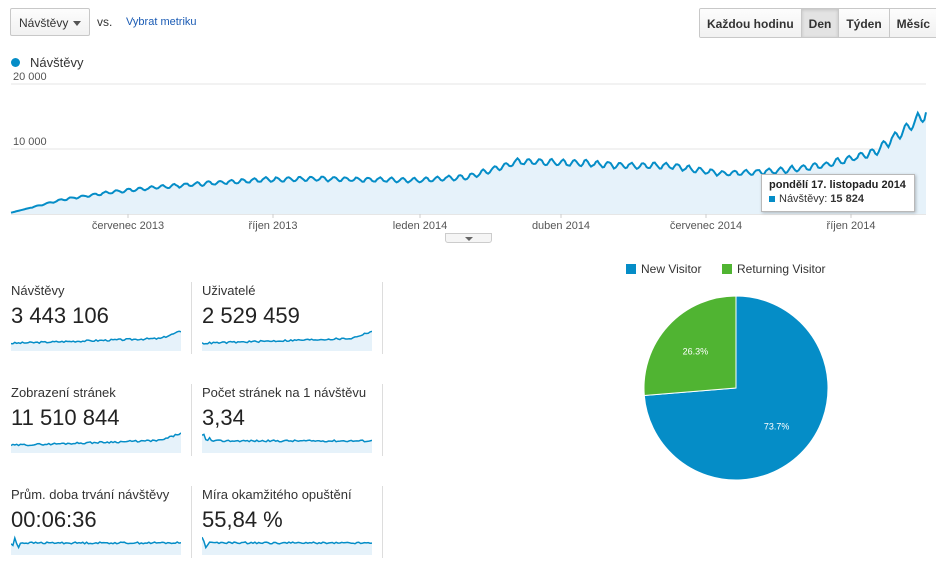  Describe the element at coordinates (292, 430) in the screenshot. I see `scorecard-pages-per-visit: Počet stránek na 1 návštěvu 3,34` at that location.